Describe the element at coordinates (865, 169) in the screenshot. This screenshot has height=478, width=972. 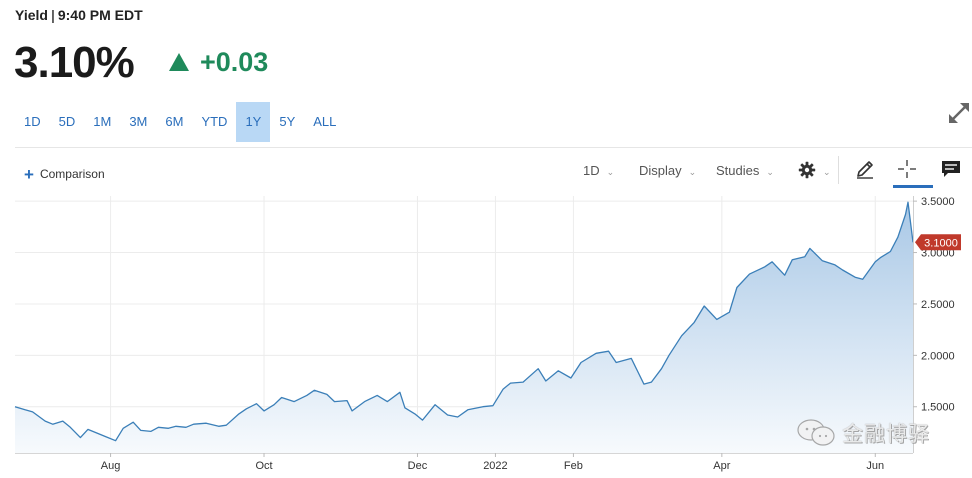
I see `pencil-icon` at that location.